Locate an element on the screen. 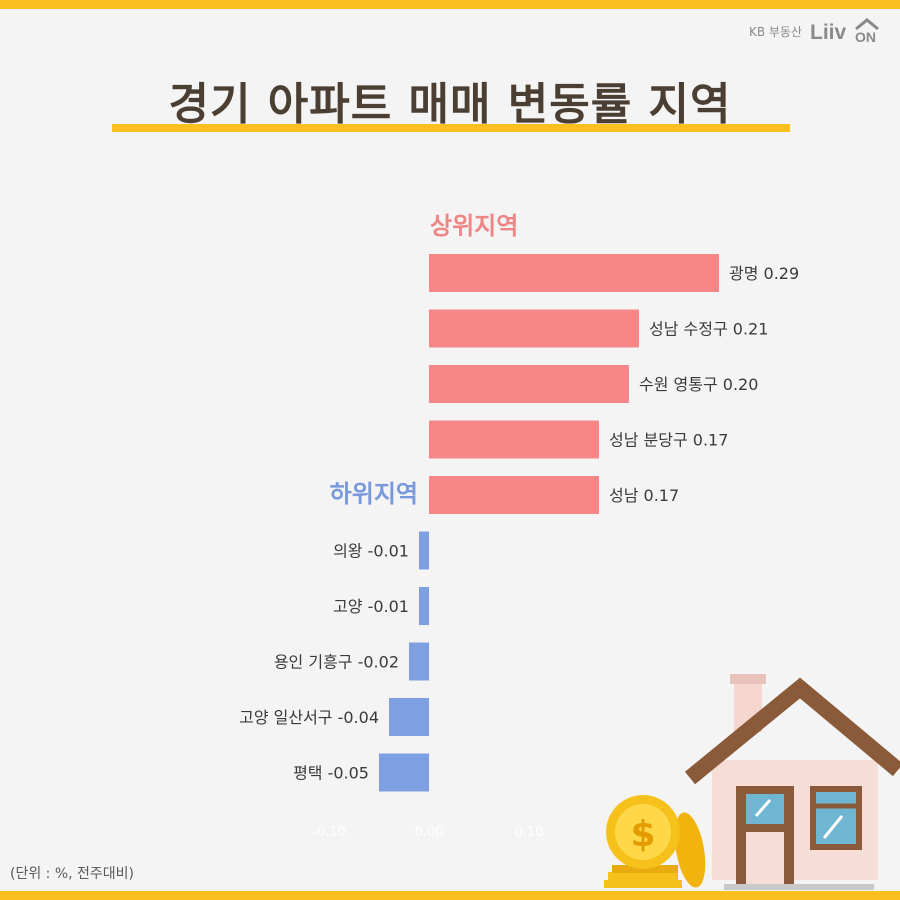  brand-kb-text: KB 부동산 is located at coordinates (775, 31).